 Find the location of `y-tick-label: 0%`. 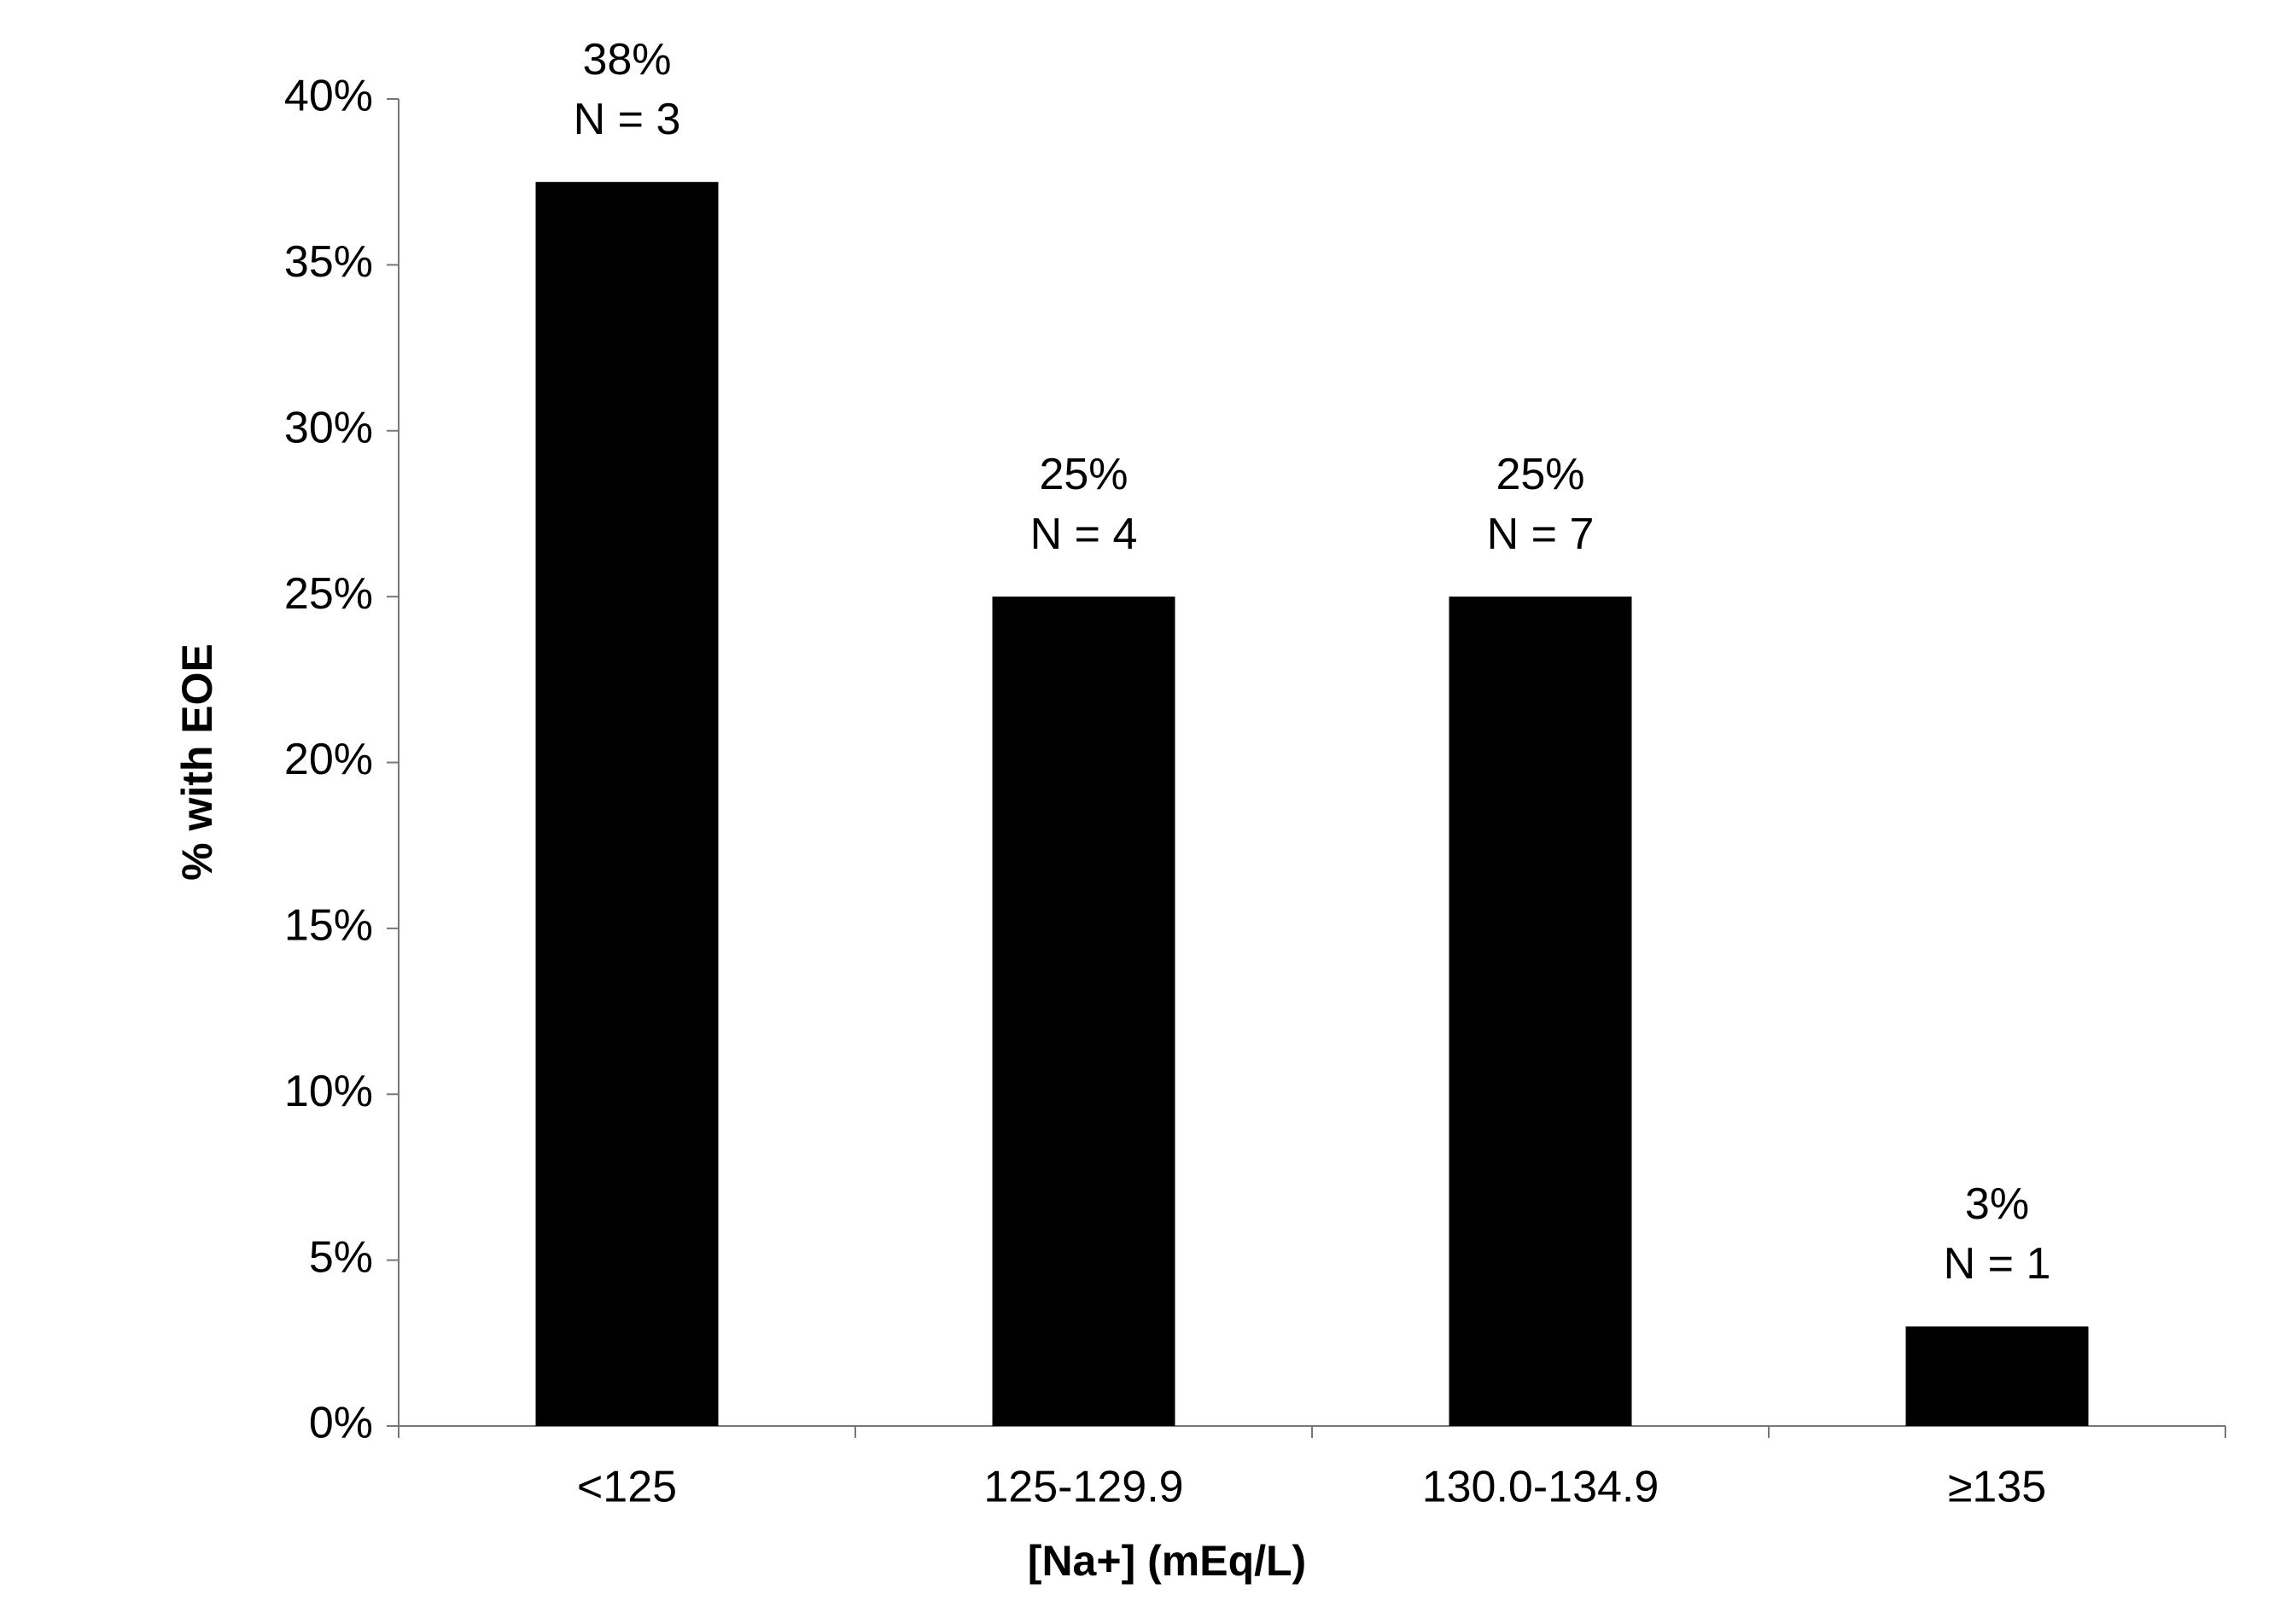

y-tick-label: 0% is located at coordinates (341, 1424).